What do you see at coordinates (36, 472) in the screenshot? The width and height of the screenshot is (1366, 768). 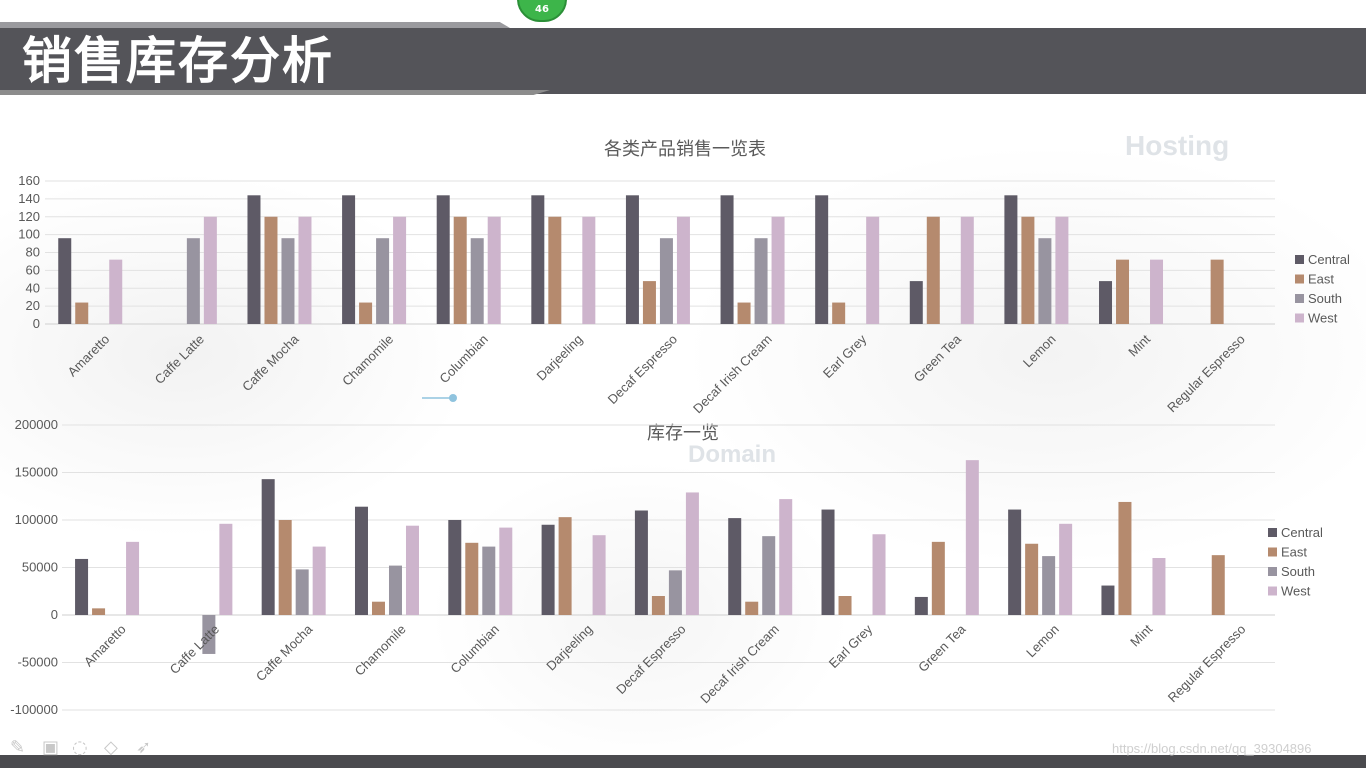 I see `y-tick-label: 150000` at bounding box center [36, 472].